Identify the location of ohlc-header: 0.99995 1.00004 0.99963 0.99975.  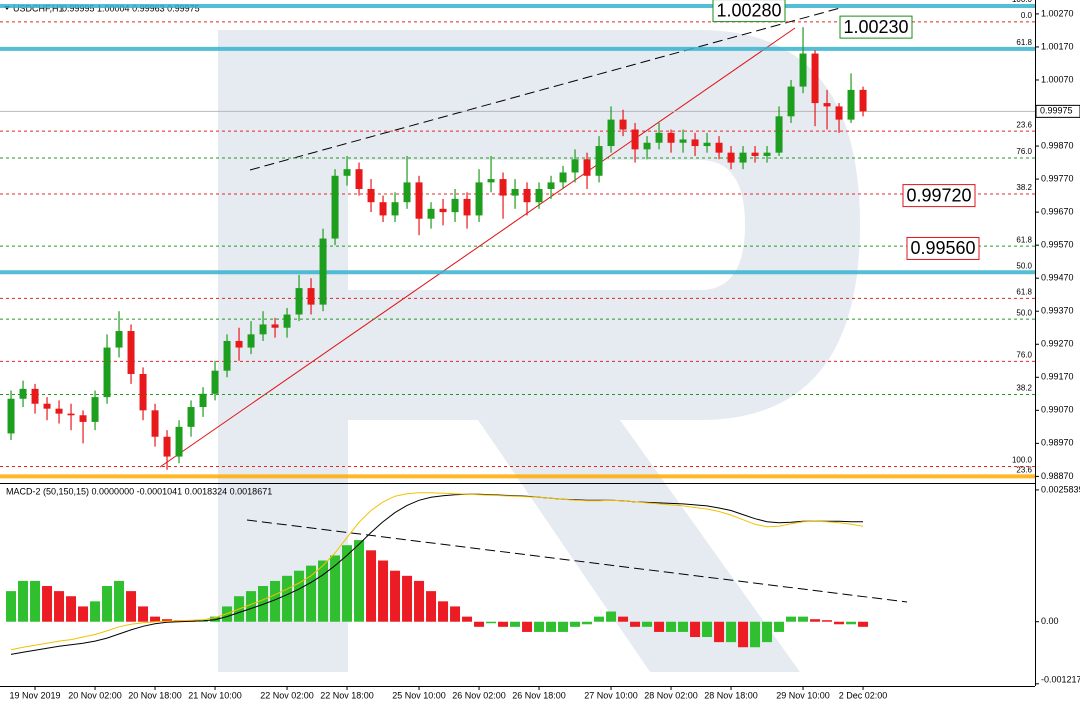
(131, 8).